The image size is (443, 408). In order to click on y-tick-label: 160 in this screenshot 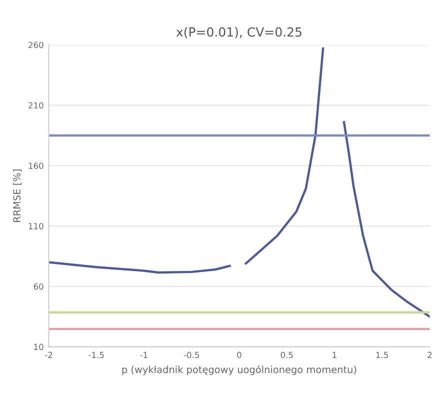, I will do `click(36, 165)`.